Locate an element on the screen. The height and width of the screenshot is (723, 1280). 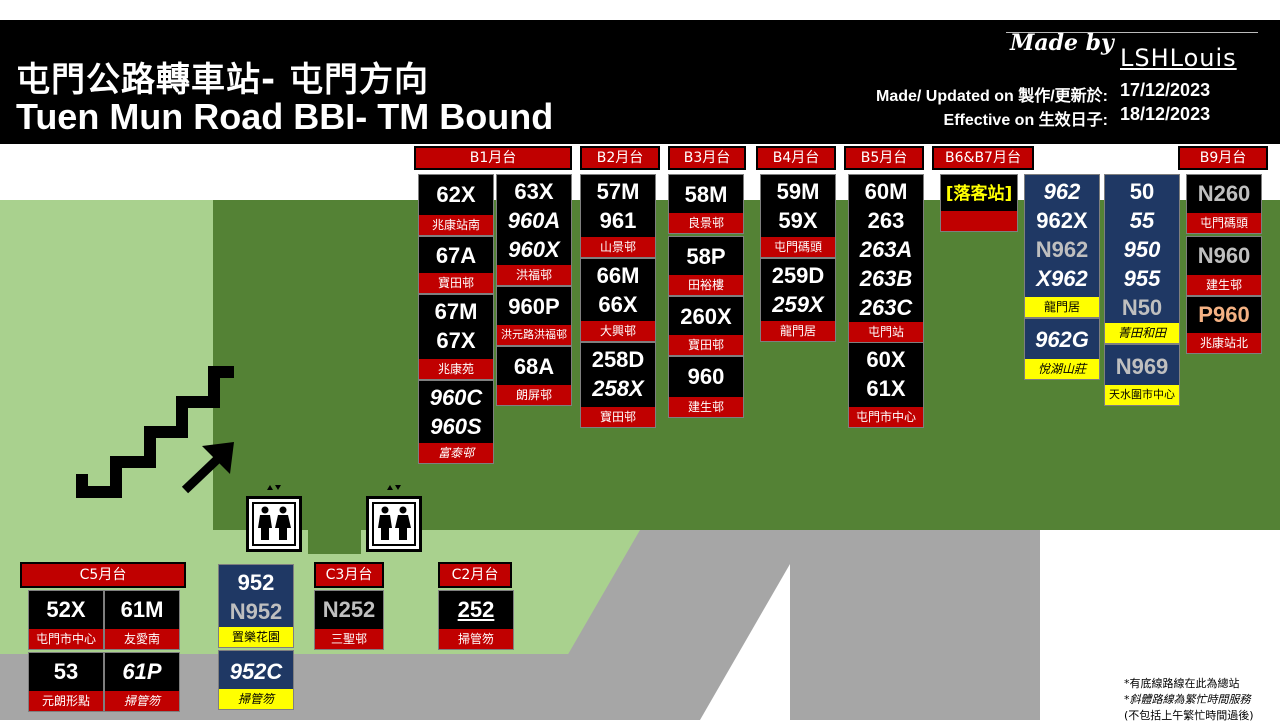
route-number: 59X is located at coordinates (798, 220).